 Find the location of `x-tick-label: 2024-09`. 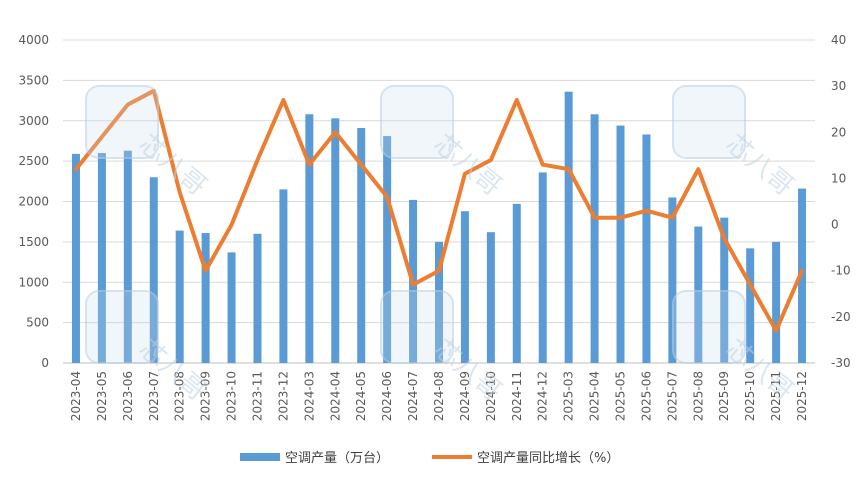

x-tick-label: 2024-09 is located at coordinates (465, 396).